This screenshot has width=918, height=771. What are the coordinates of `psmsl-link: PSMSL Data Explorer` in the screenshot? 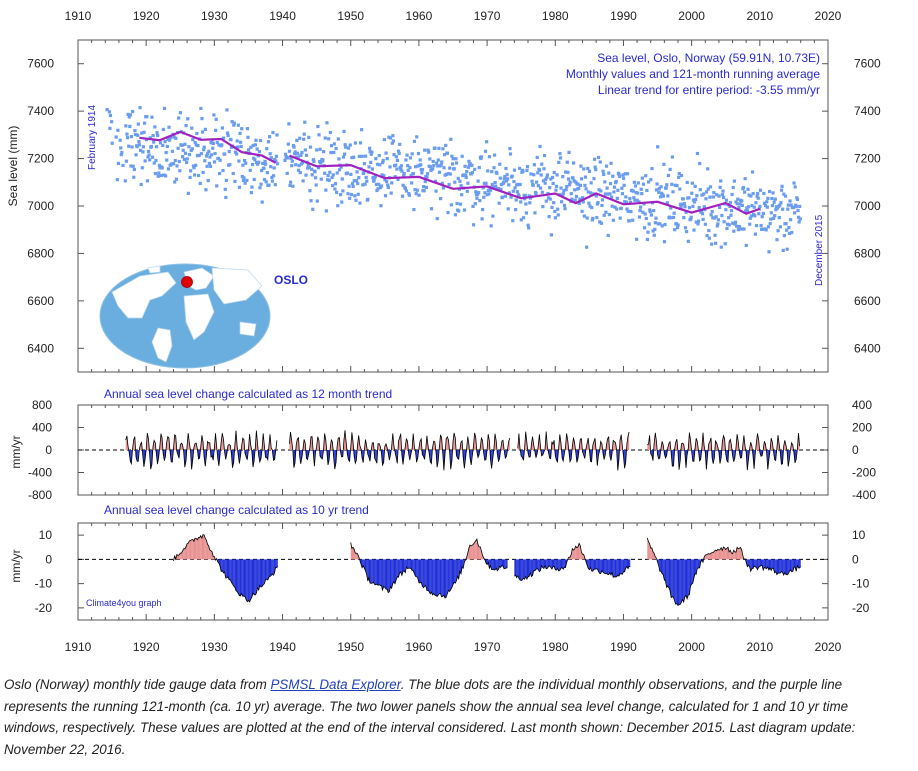 It's located at (335, 684).